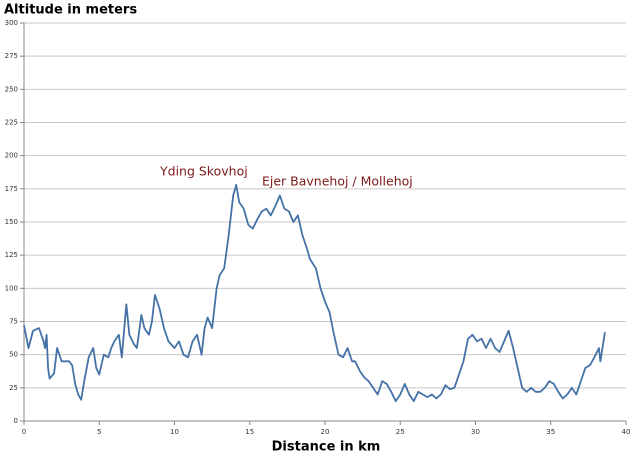 The width and height of the screenshot is (640, 458). Describe the element at coordinates (337, 181) in the screenshot. I see `annotation: Ejer Bavnehoj / Mollehoj` at that location.